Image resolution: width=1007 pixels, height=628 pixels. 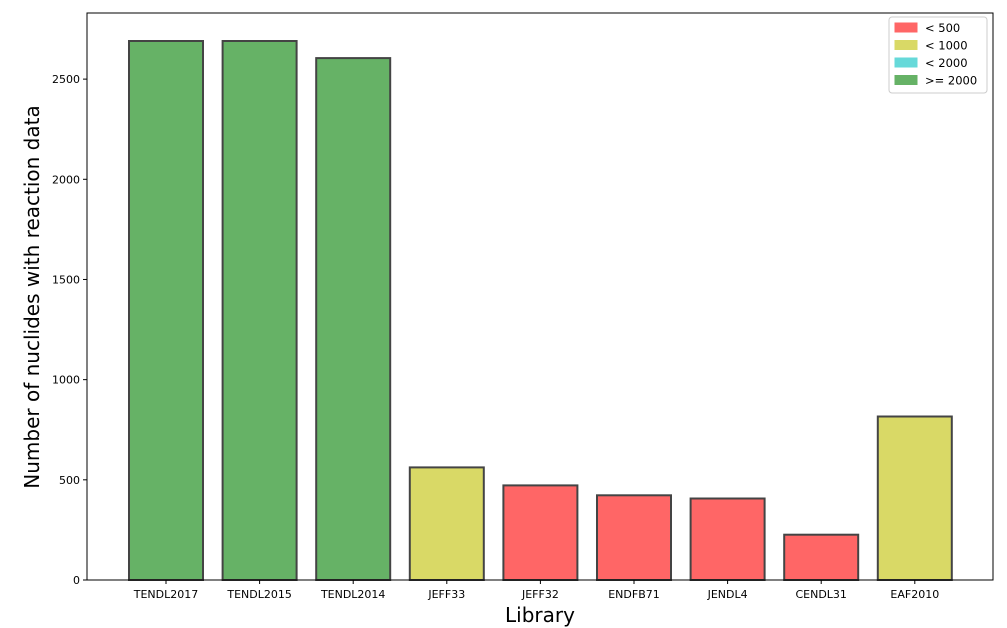 What do you see at coordinates (727, 539) in the screenshot?
I see `bar-jendl4` at bounding box center [727, 539].